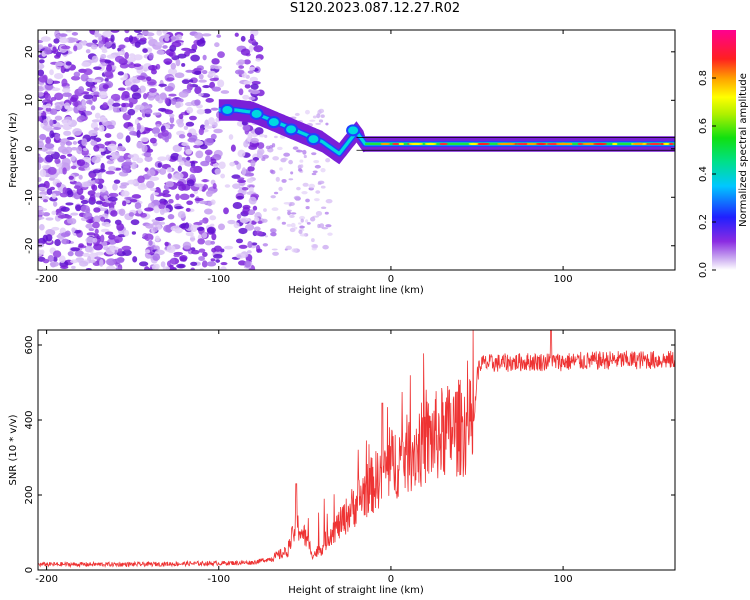 This screenshot has height=600, width=750. Describe the element at coordinates (703, 174) in the screenshot. I see `colorbar-tick-label-2: 0.4` at that location.